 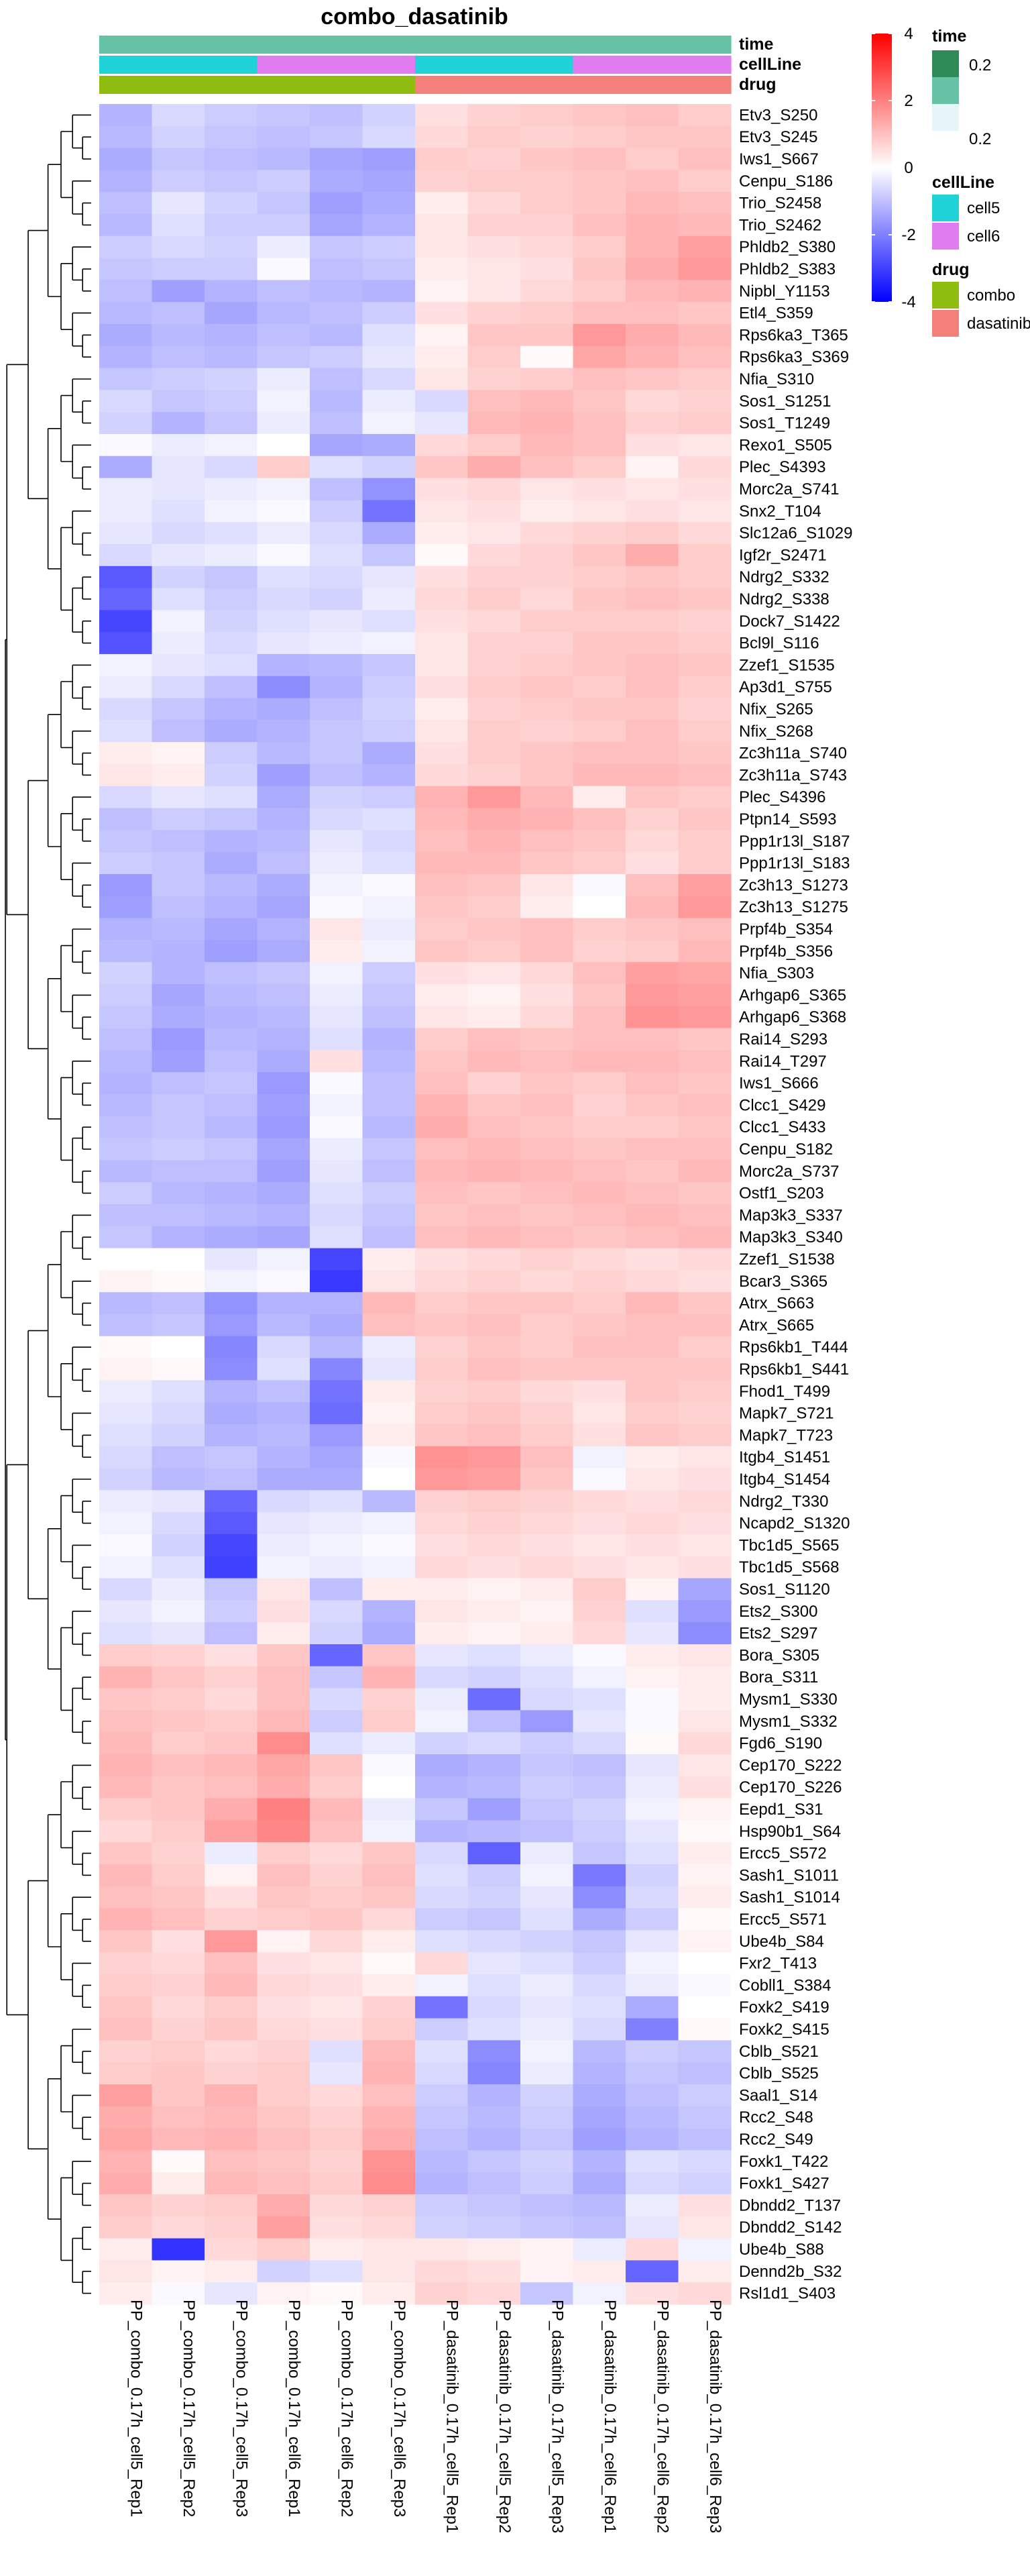 What do you see at coordinates (784, 577) in the screenshot?
I see `row-label: Ndrg2_S332` at bounding box center [784, 577].